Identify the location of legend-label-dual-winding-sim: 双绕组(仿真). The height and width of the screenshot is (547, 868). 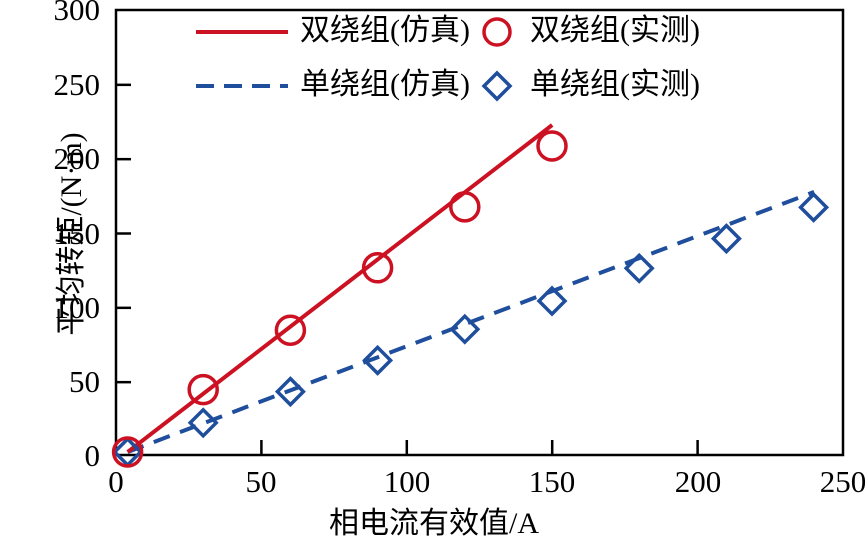
(385, 30).